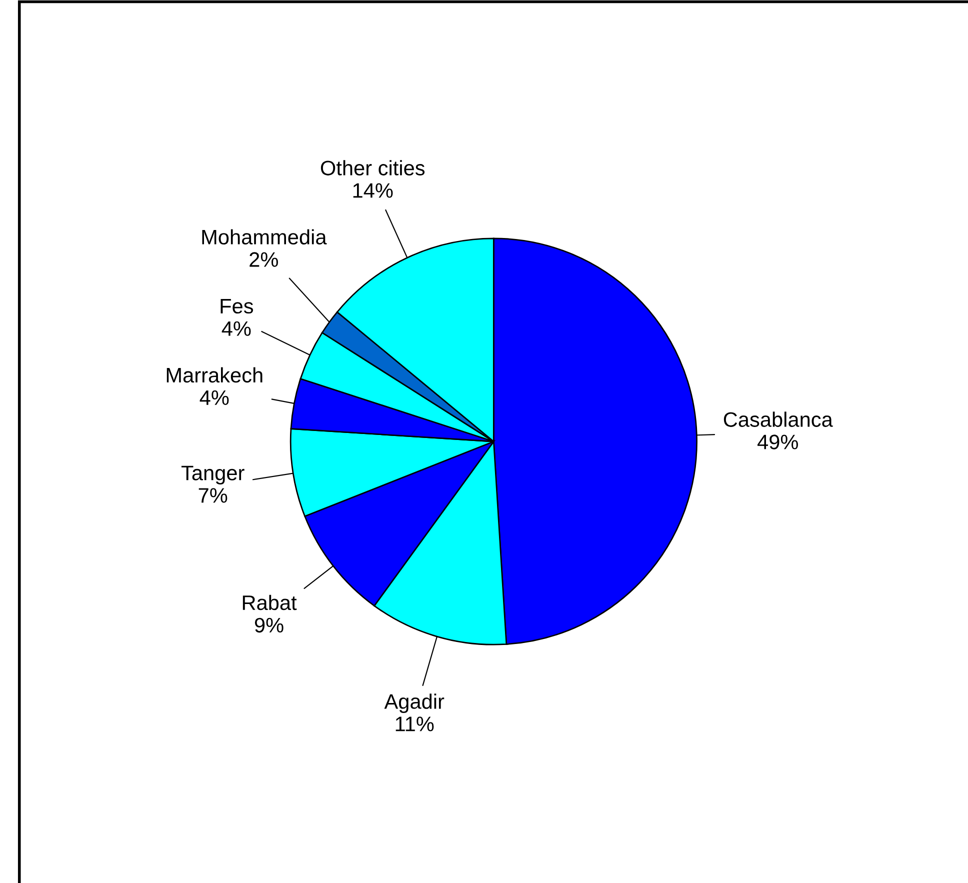  Describe the element at coordinates (777, 442) in the screenshot. I see `data-label: 49%` at that location.